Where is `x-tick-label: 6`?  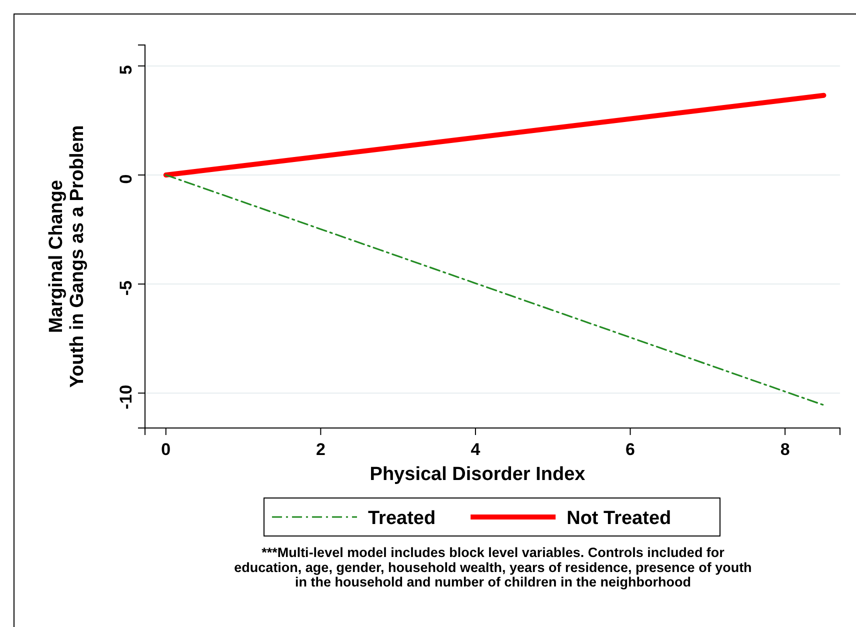 x-tick-label: 6 is located at coordinates (630, 449).